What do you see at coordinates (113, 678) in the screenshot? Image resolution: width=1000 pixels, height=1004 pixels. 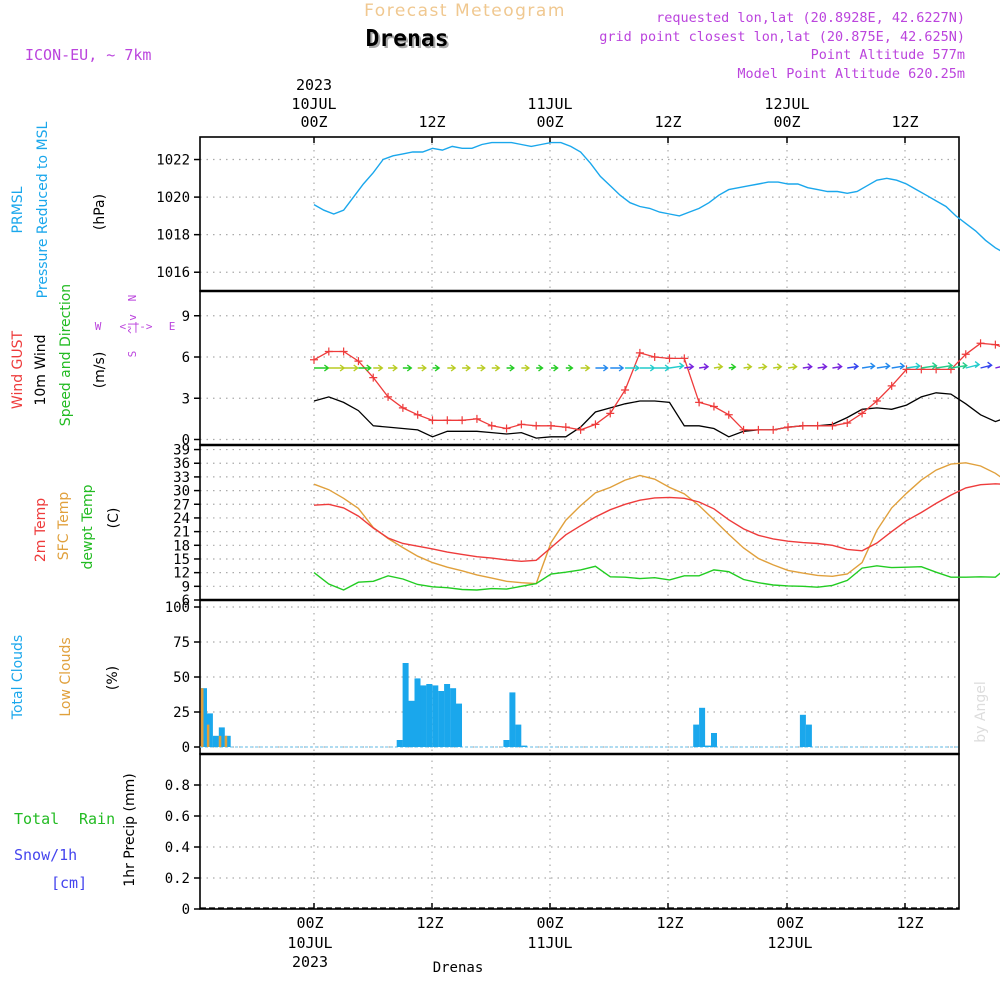 I see `cloud-unit: (%)` at bounding box center [113, 678].